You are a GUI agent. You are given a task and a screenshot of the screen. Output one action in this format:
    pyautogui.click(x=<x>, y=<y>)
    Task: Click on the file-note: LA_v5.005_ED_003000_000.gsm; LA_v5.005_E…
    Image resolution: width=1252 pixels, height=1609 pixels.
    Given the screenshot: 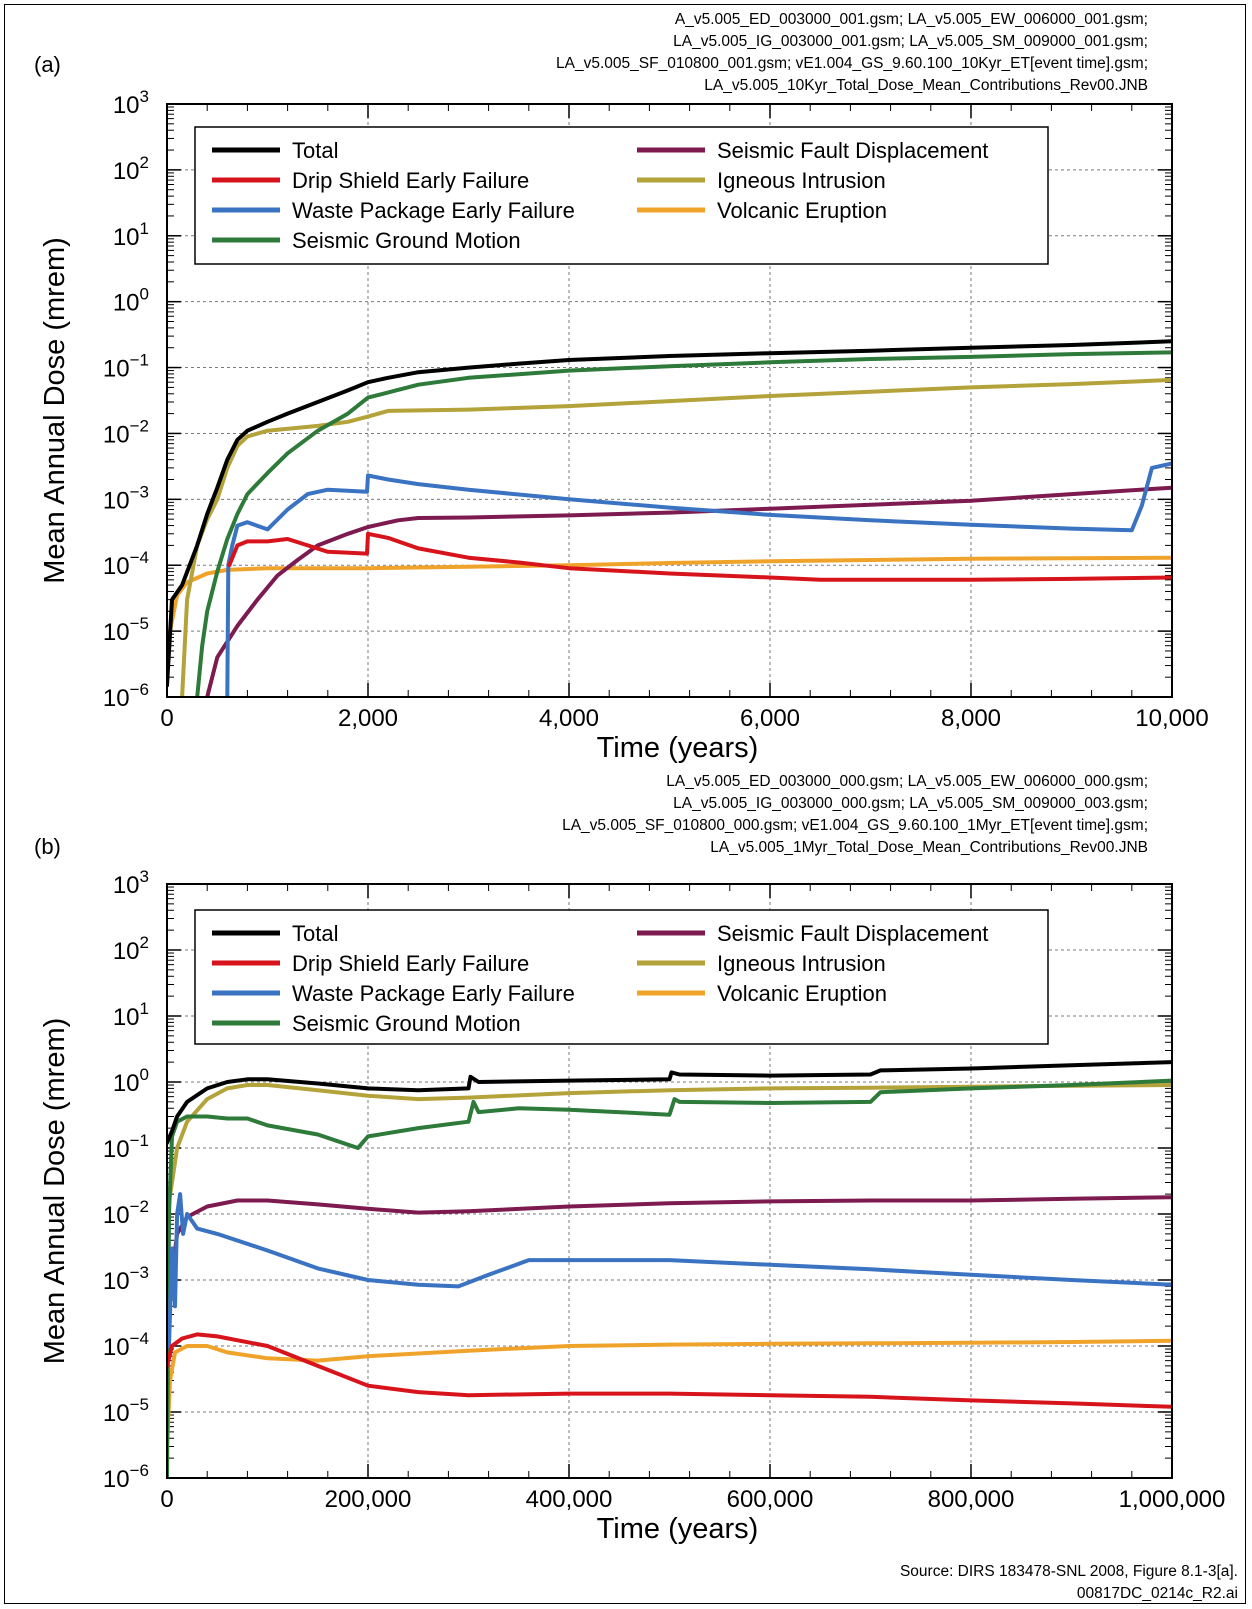 What is the action you would take?
    pyautogui.click(x=907, y=781)
    